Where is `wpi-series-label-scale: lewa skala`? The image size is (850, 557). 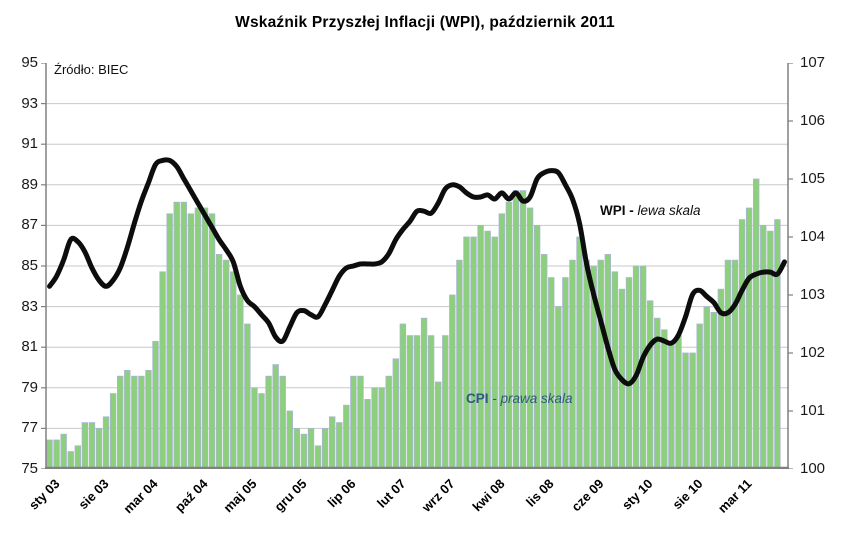 wpi-series-label-scale: lewa skala is located at coordinates (669, 210).